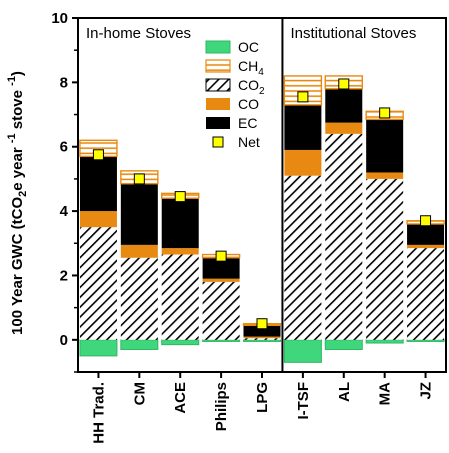 The height and width of the screenshot is (453, 449). Describe the element at coordinates (218, 47) in the screenshot. I see `legend-swatch-oc` at that location.